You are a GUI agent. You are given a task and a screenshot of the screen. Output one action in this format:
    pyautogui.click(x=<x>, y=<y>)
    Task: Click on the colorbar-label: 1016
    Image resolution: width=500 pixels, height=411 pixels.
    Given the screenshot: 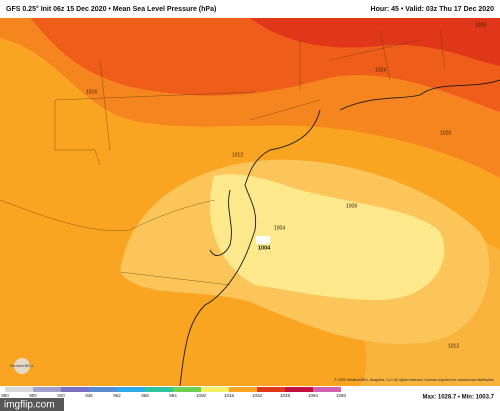 What is the action you would take?
    pyautogui.click(x=229, y=395)
    